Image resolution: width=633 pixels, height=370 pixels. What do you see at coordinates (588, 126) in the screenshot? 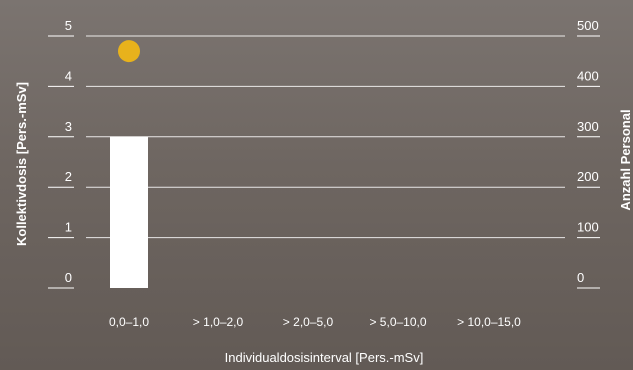
I see `right-tick-label: 300` at bounding box center [588, 126].